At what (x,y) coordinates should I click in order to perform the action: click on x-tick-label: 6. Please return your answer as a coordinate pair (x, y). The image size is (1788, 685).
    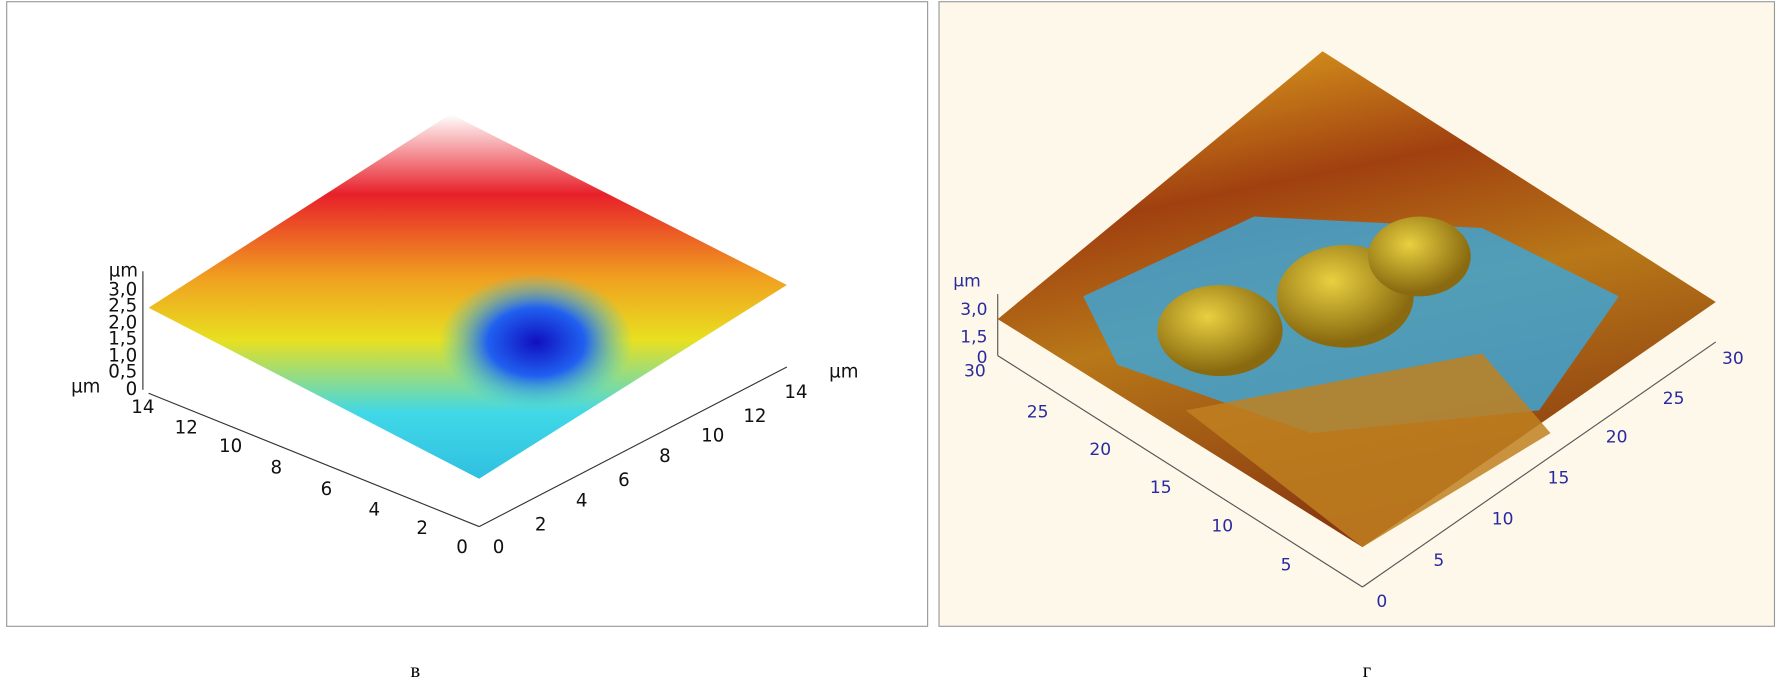
    Looking at the image, I should click on (624, 480).